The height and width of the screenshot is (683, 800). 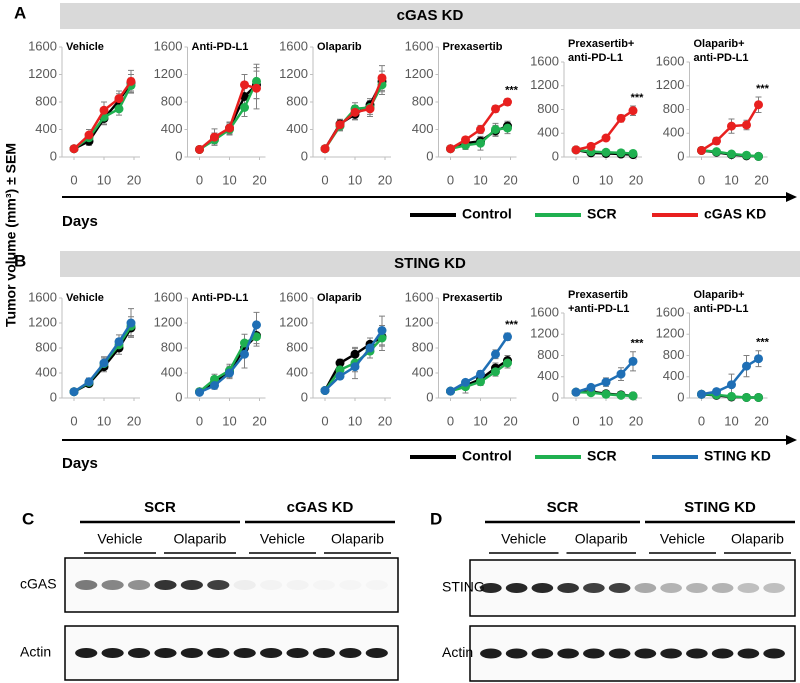 I want to click on chart-title: Vehicle, so click(x=85, y=298).